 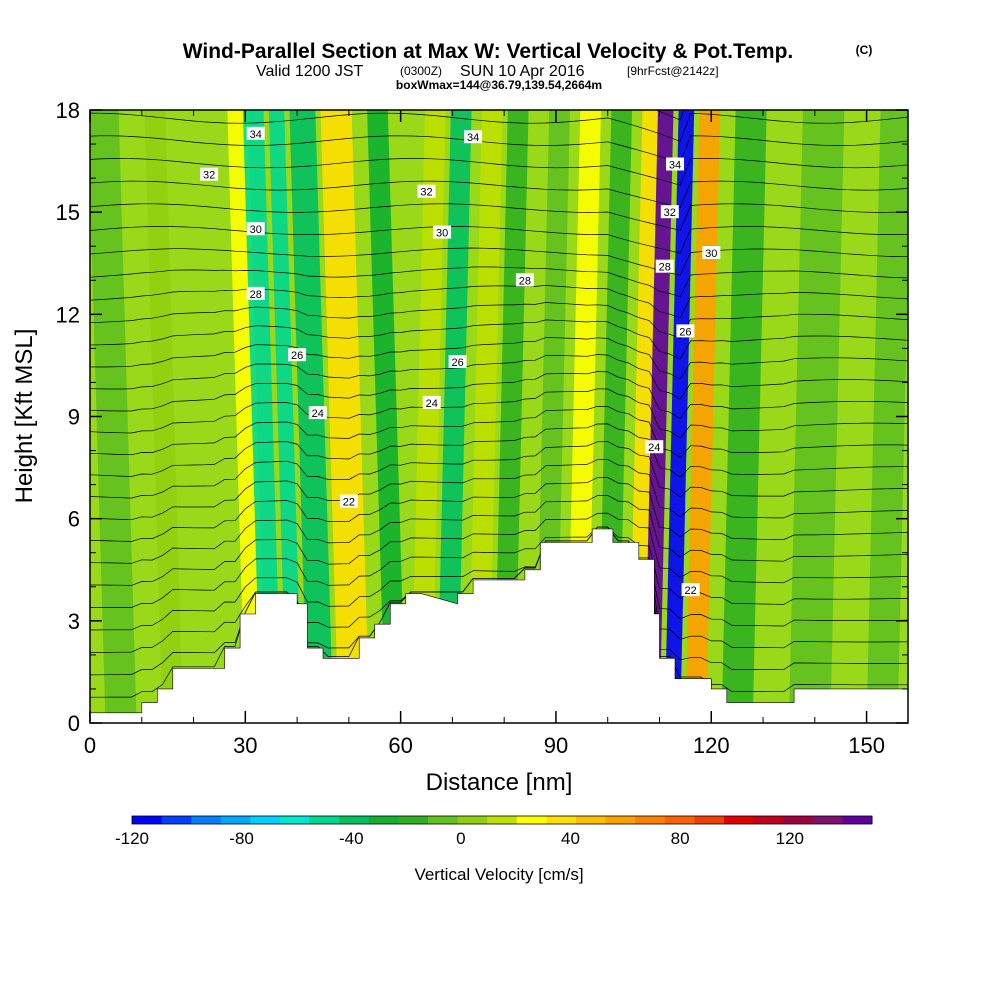 What do you see at coordinates (74, 519) in the screenshot?
I see `y-tick-label: 6` at bounding box center [74, 519].